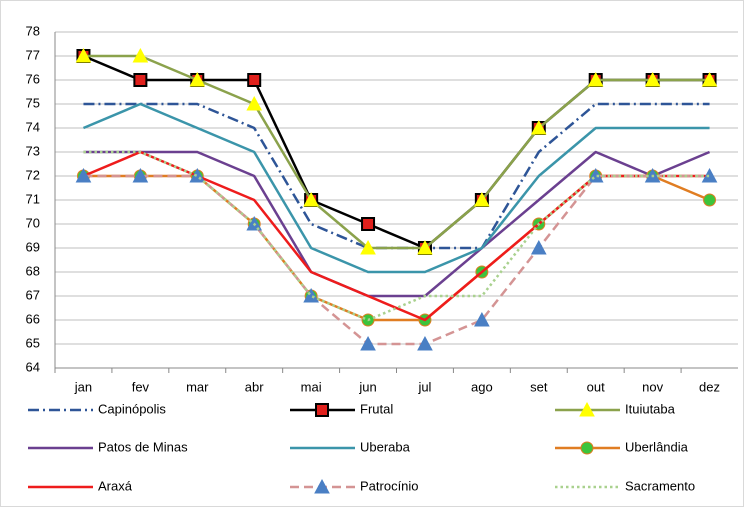 The width and height of the screenshot is (744, 507). I want to click on y-tick-label: 69, so click(33, 246).